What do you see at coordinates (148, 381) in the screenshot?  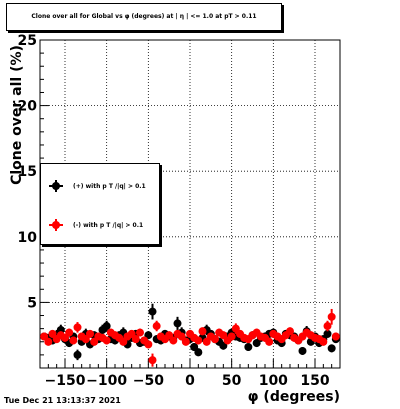 I see `x-tick-label: −50` at bounding box center [148, 381].